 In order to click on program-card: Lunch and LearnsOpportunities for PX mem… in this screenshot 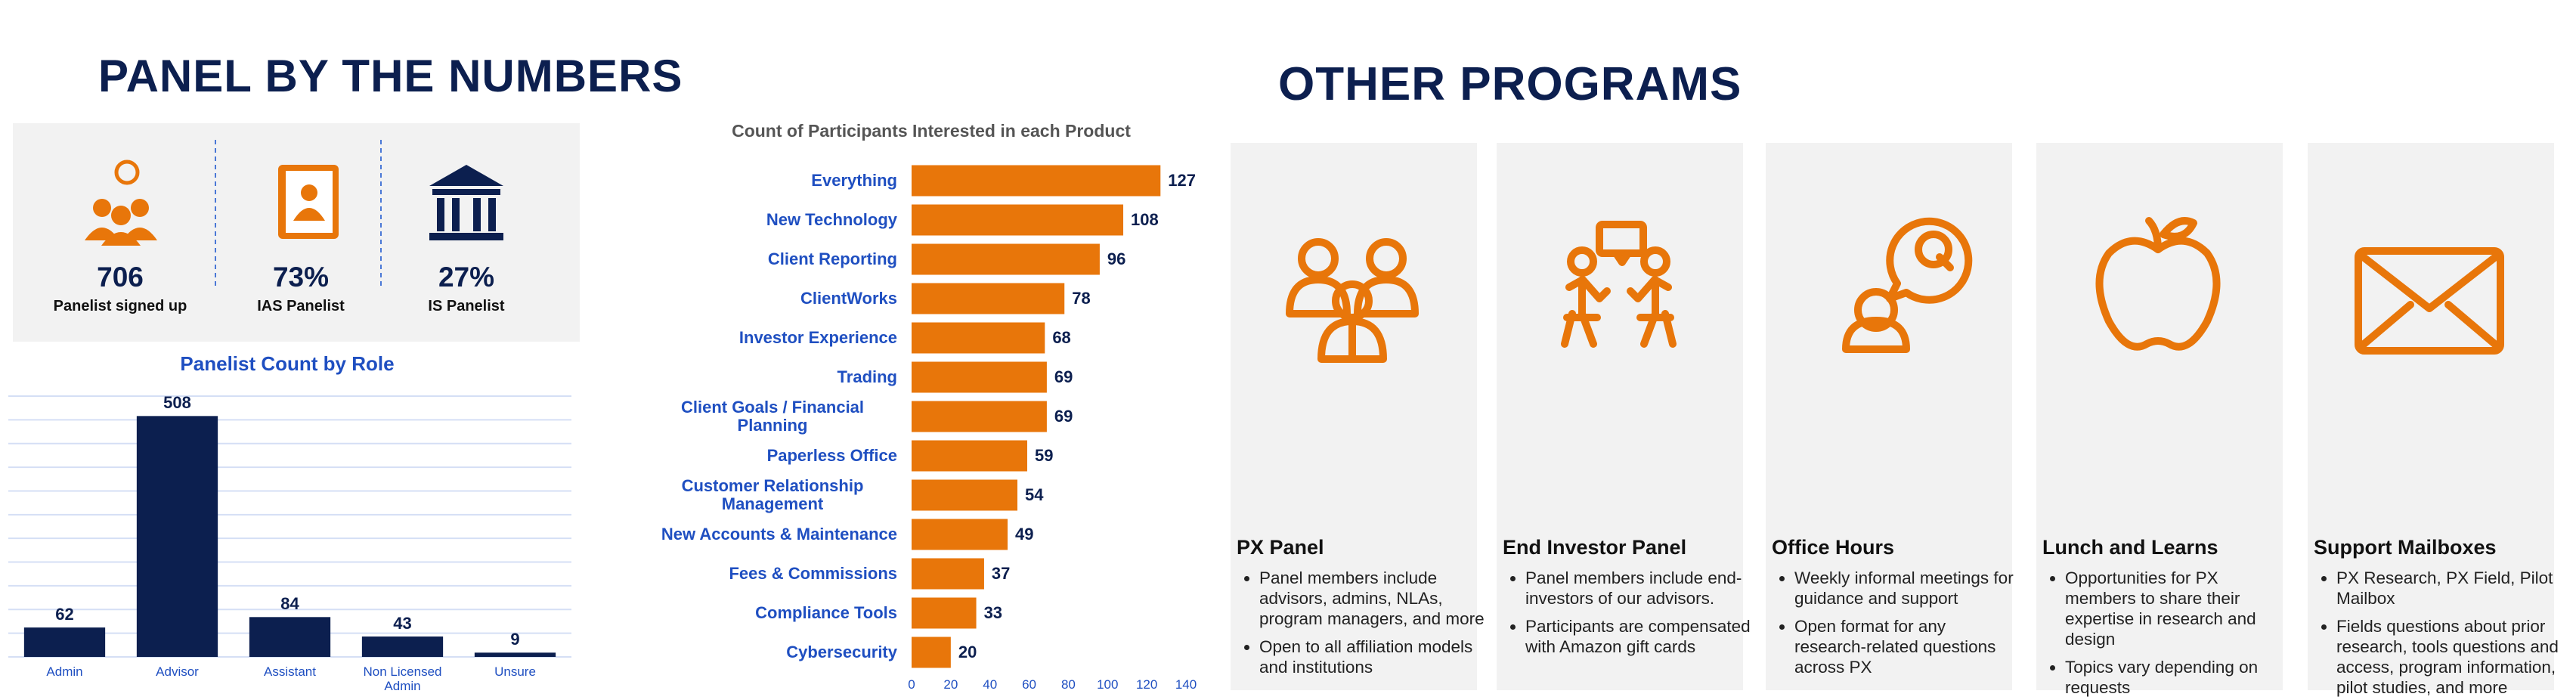, I will do `click(2159, 420)`.